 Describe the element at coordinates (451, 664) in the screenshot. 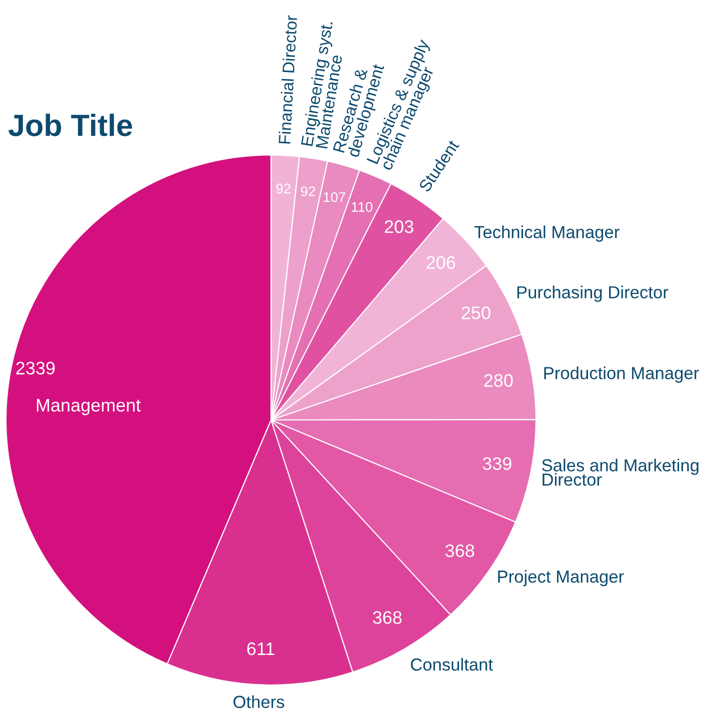

I see `slice-label: Consultant` at that location.